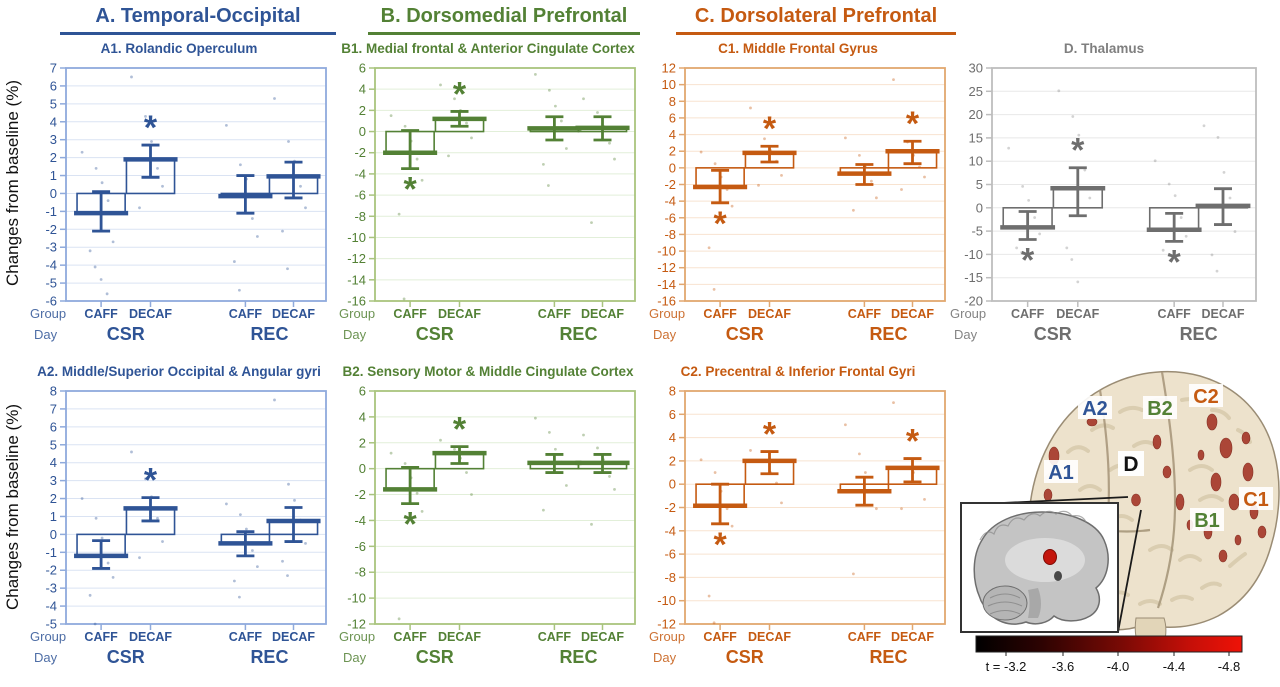  I want to click on y-tick-label: 4, so click(672, 134).